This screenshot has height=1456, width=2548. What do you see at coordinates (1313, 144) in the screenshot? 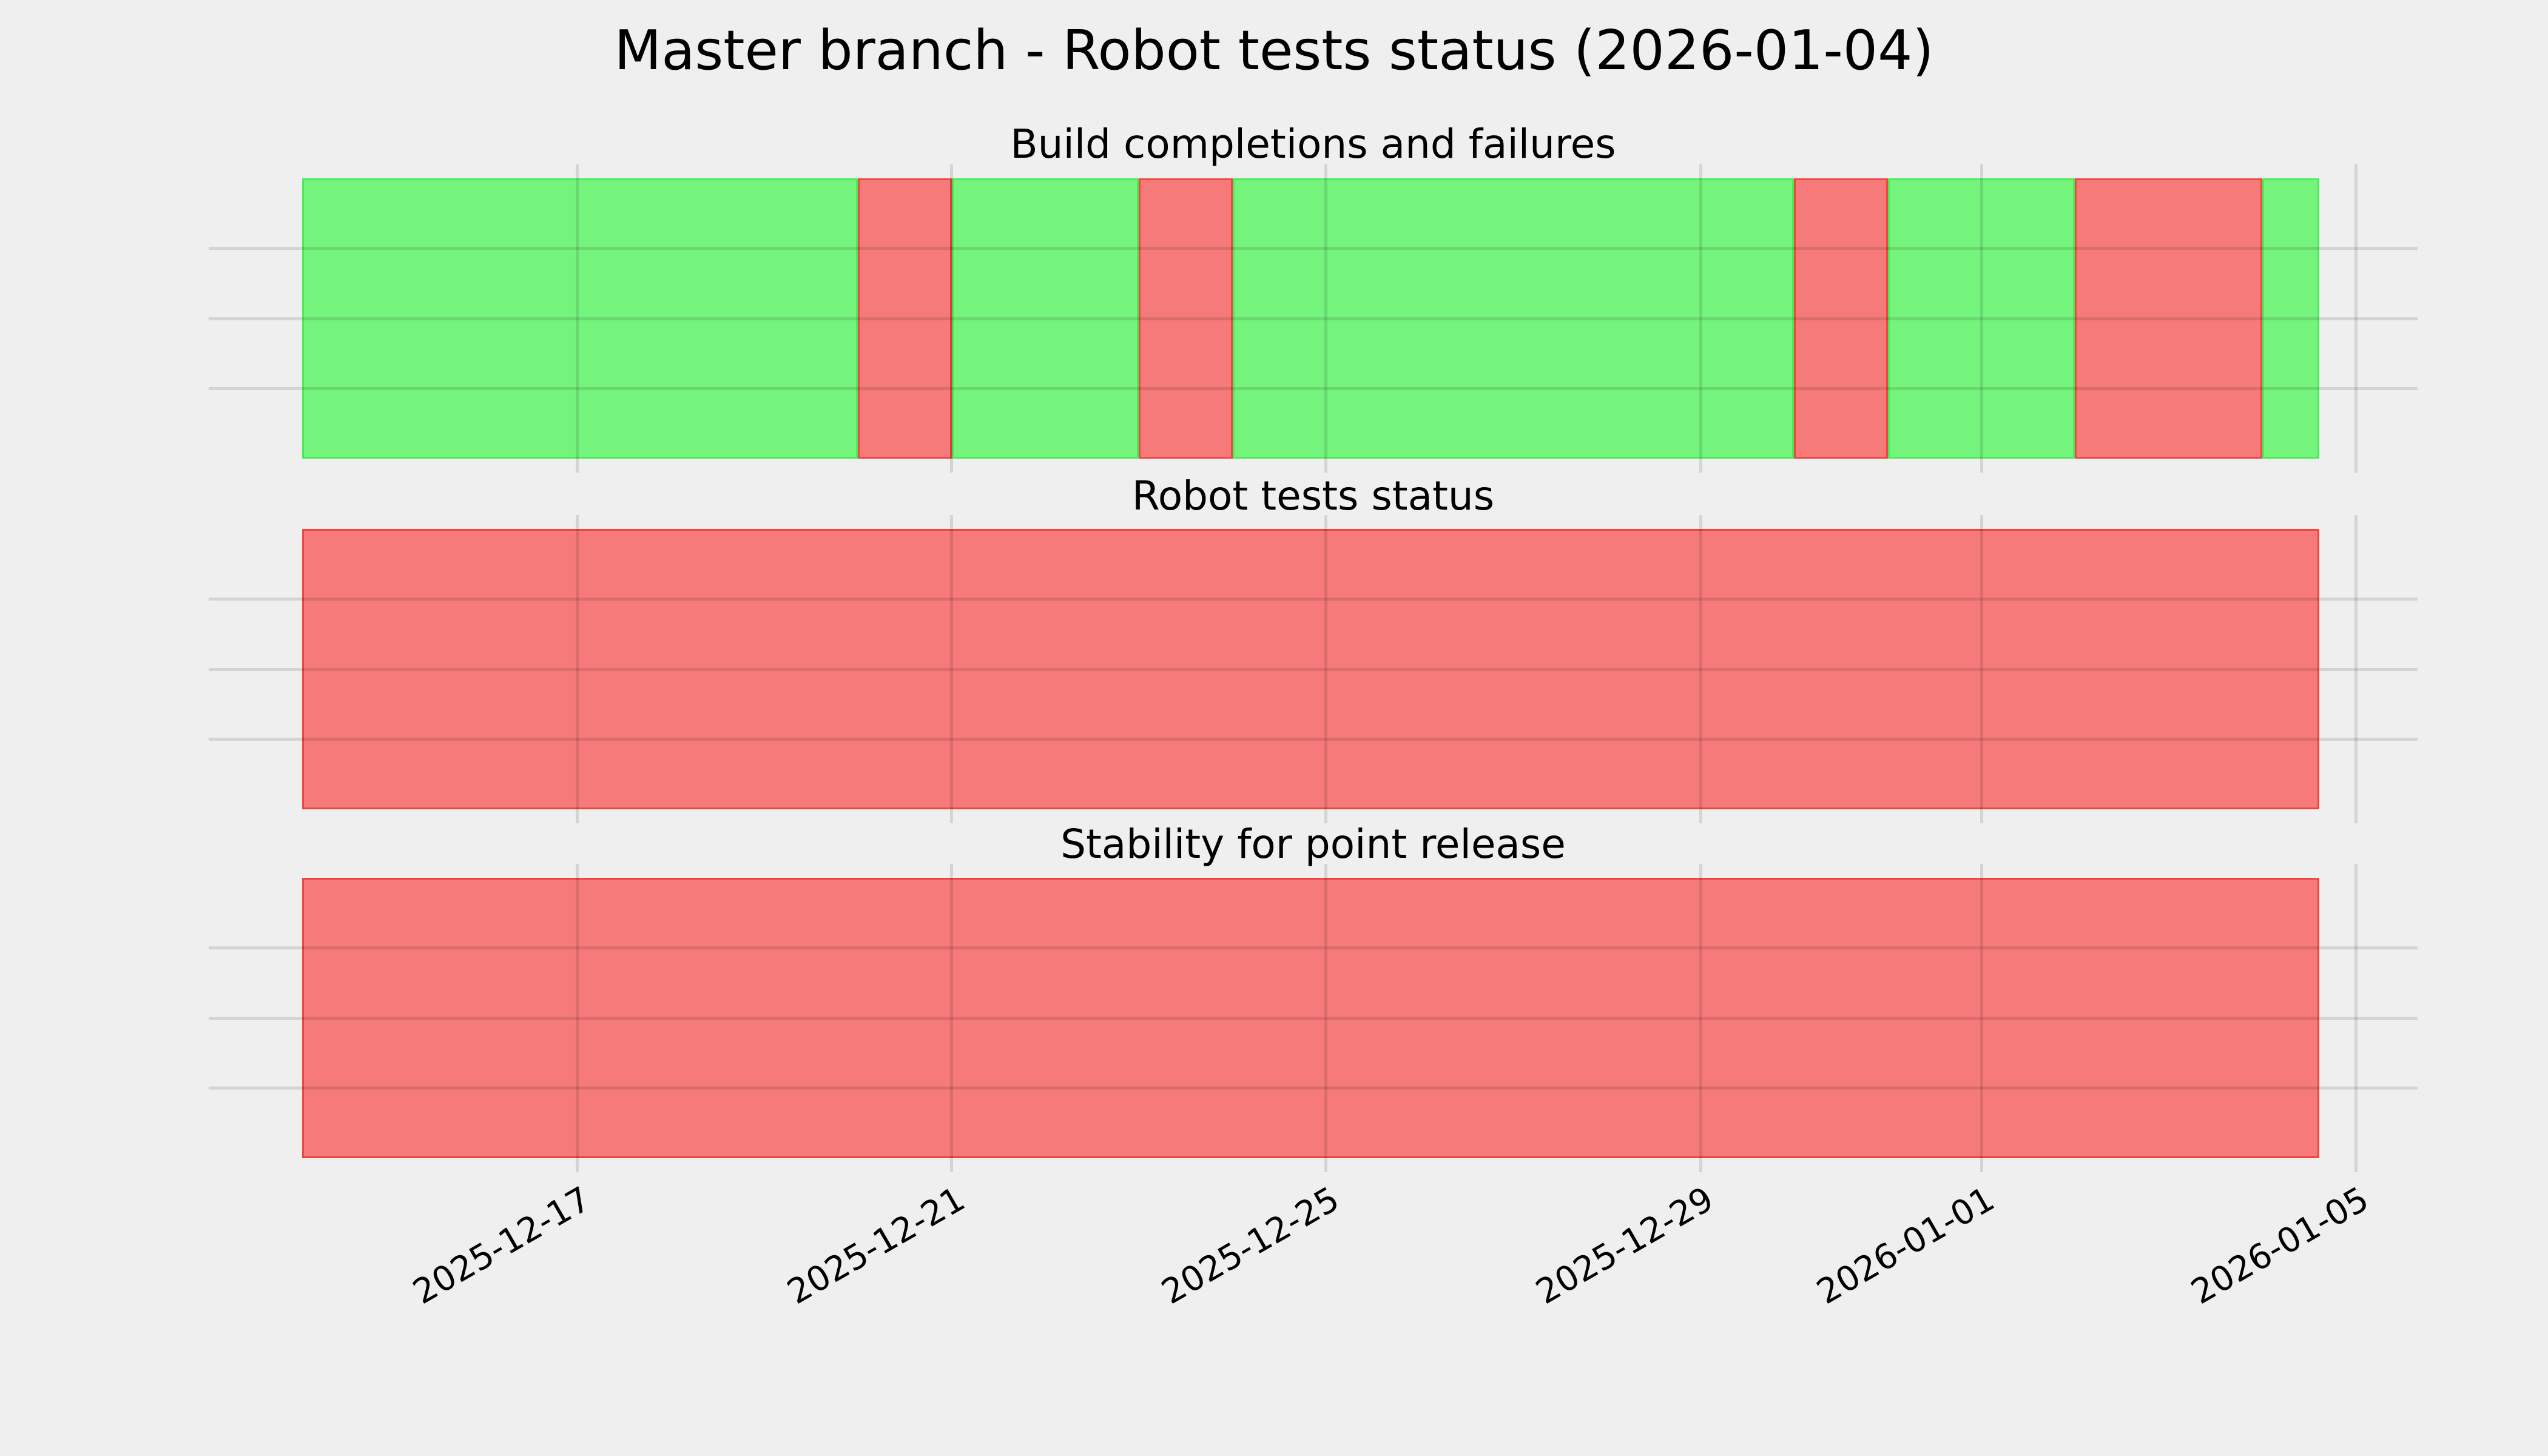
I see `subplot-title-build-completions: Build completions and failures` at bounding box center [1313, 144].